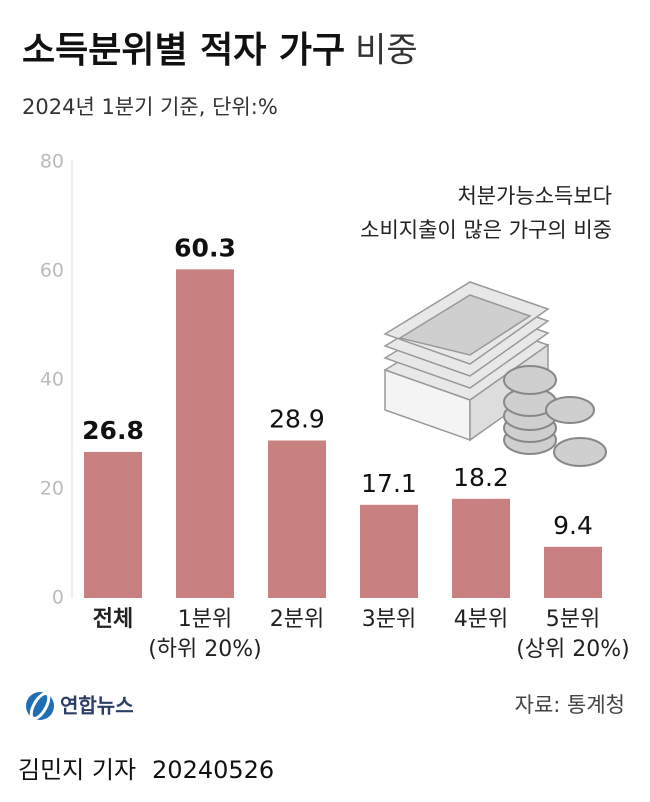 This screenshot has height=802, width=650. Describe the element at coordinates (205, 247) in the screenshot. I see `value-label: 60.3` at that location.